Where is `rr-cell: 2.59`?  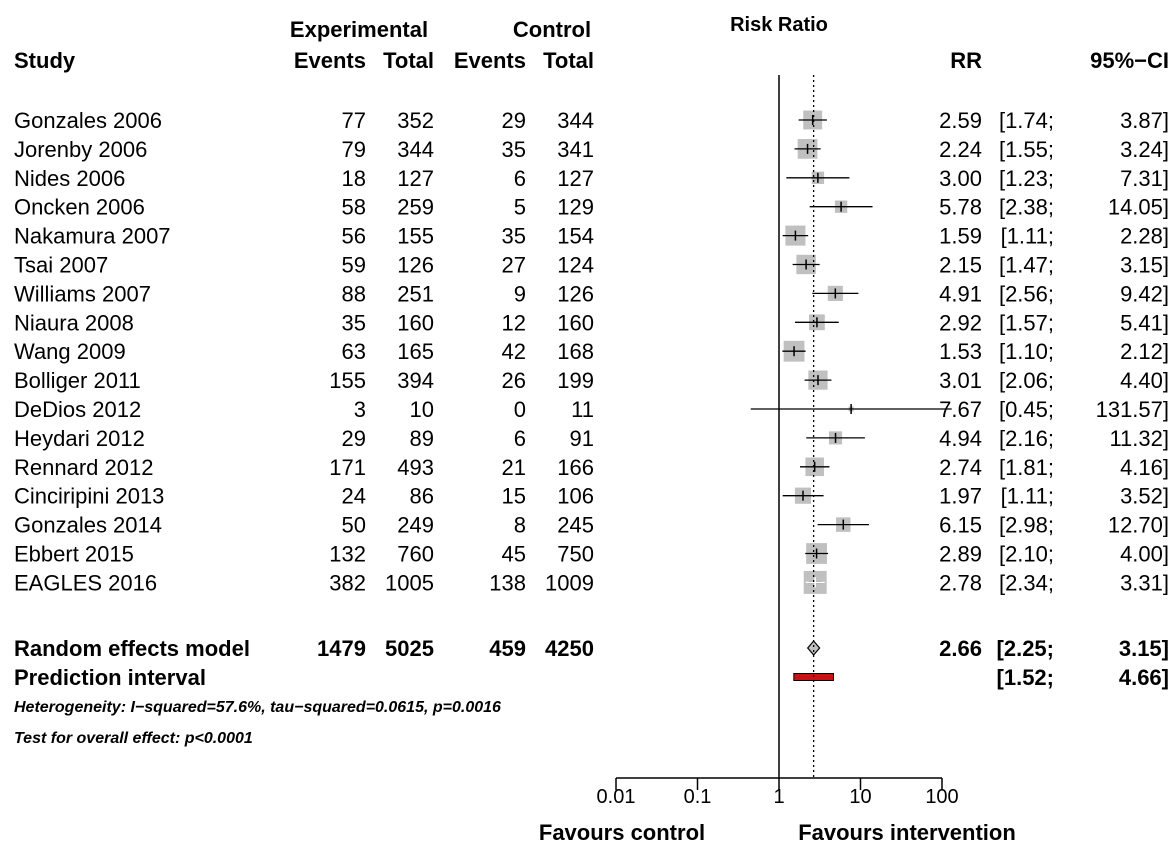 rr-cell: 2.59 is located at coordinates (960, 120).